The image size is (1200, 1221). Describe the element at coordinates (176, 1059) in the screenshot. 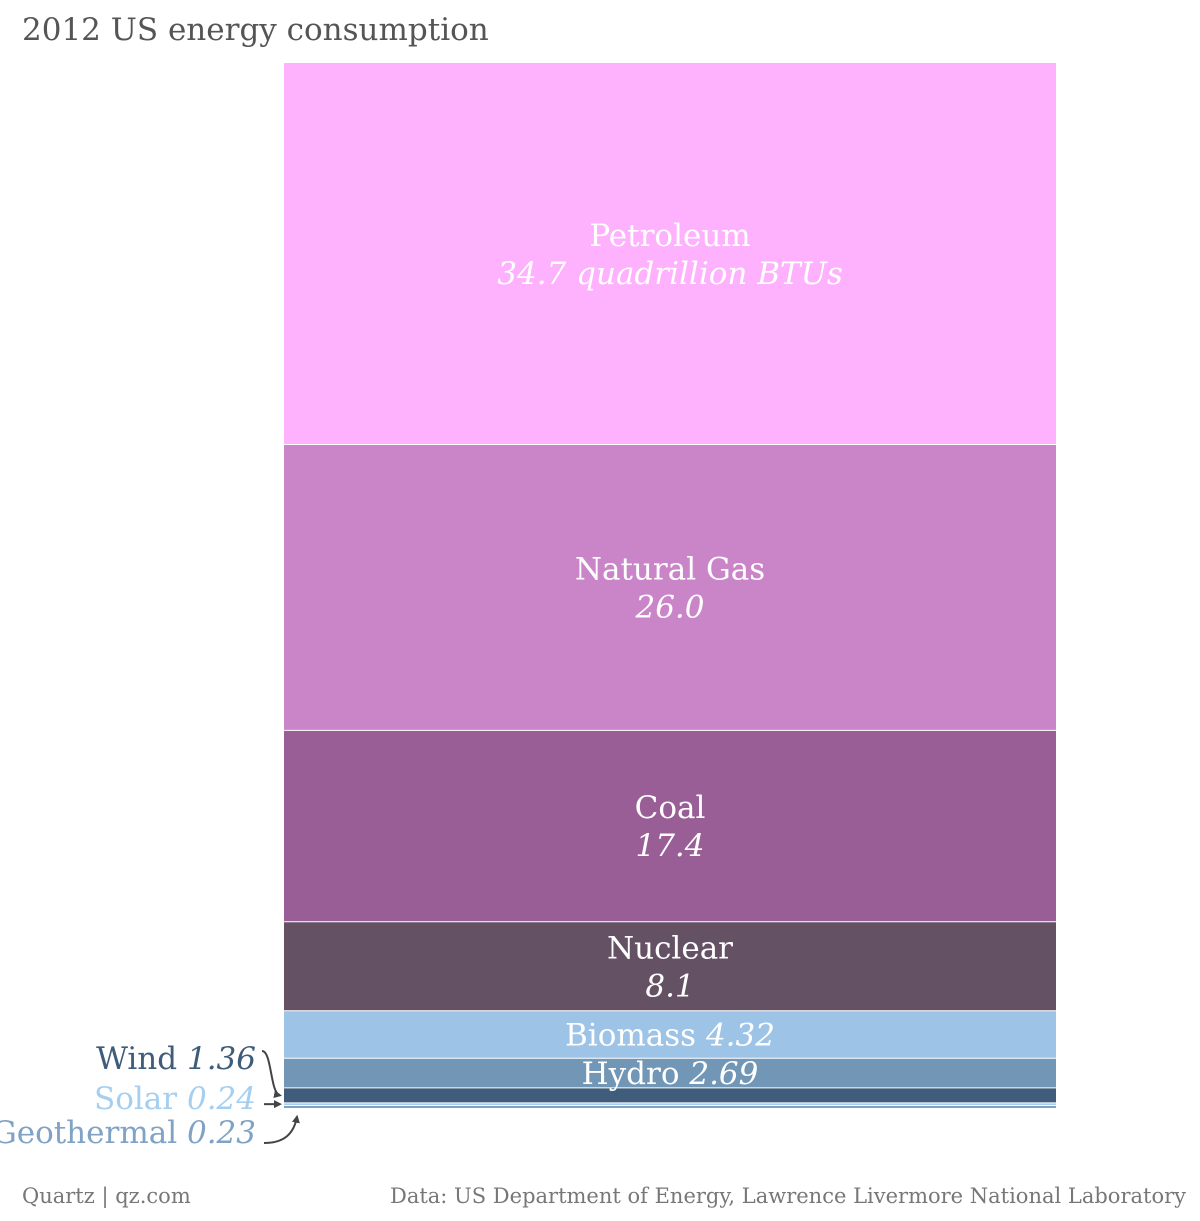

I see `callout-label-wind: Wind 1.36` at that location.